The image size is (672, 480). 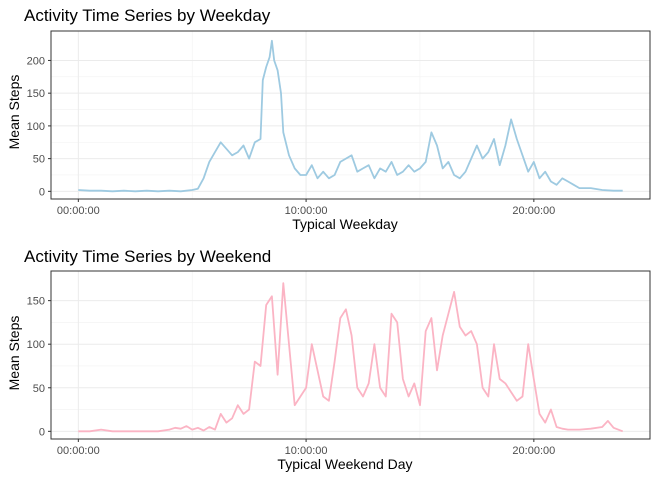 I want to click on x-axis-title-weekend: Typical Weekend Day, so click(x=344, y=464).